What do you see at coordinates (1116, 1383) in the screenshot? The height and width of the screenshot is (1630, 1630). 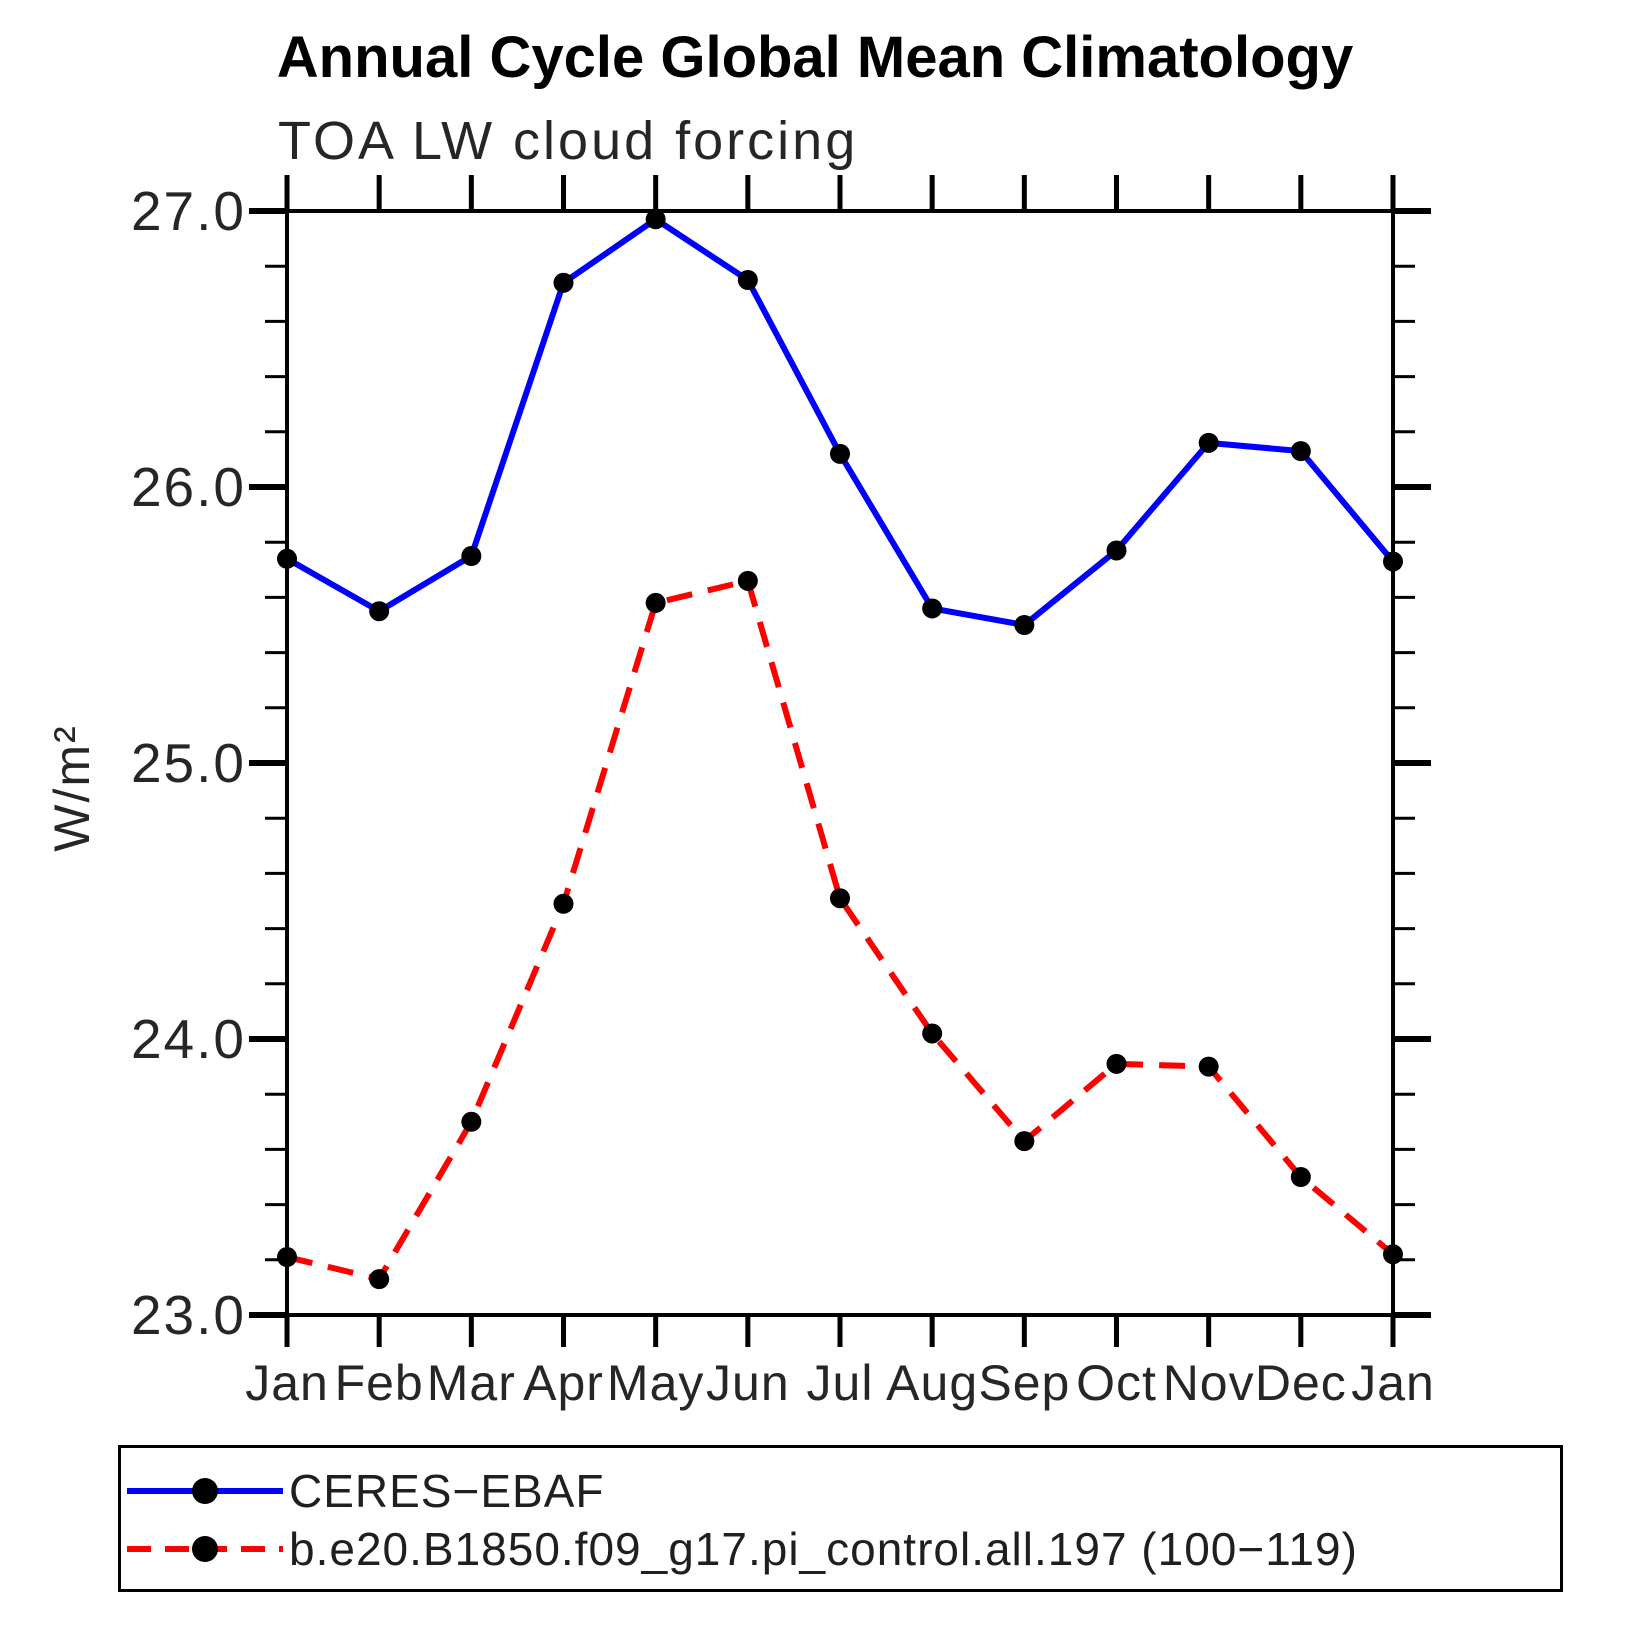 I see `x-tick-label: Oct` at bounding box center [1116, 1383].